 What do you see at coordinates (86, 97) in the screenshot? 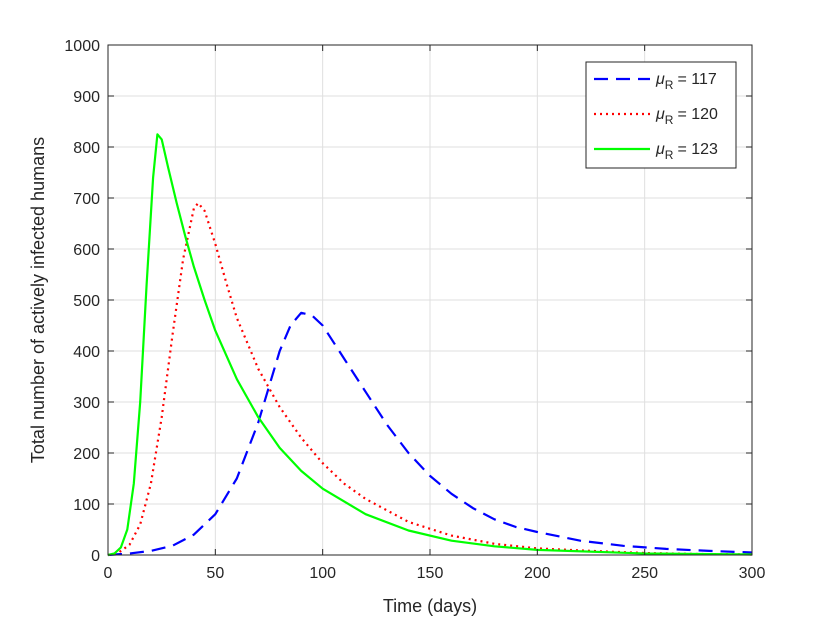
I see `y-tick-label: 900` at bounding box center [86, 97].